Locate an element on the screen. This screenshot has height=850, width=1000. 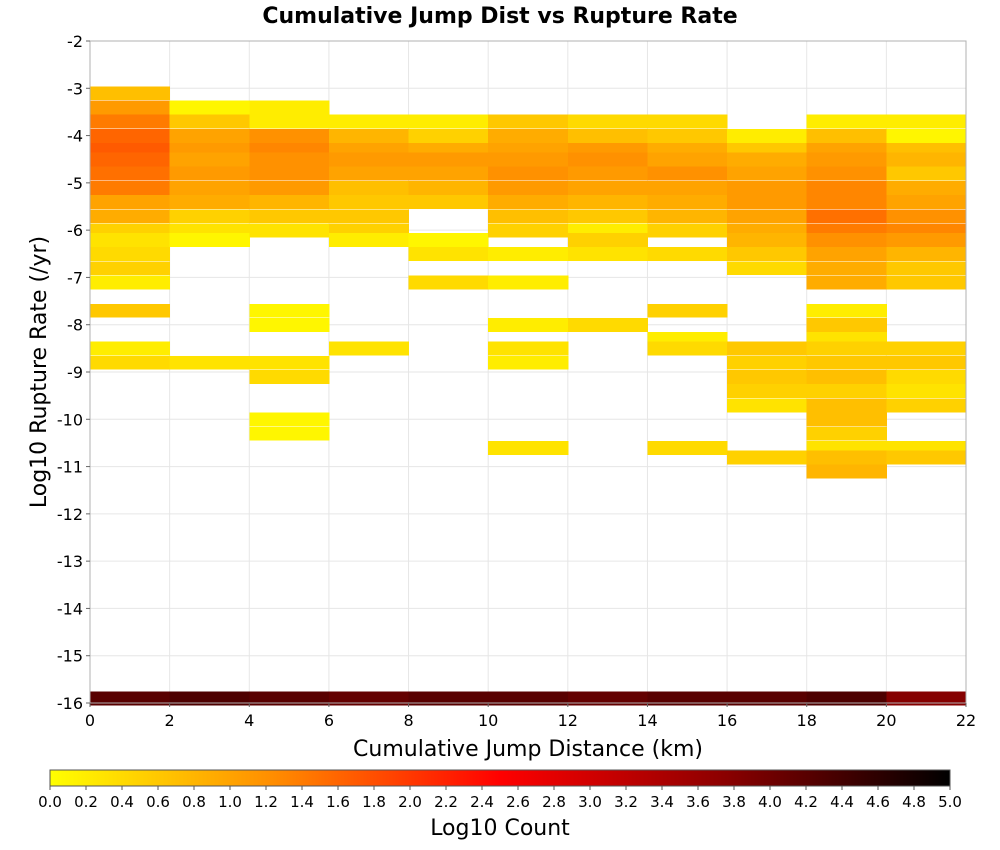
colorbar-tick-label: 3.0 is located at coordinates (590, 802).